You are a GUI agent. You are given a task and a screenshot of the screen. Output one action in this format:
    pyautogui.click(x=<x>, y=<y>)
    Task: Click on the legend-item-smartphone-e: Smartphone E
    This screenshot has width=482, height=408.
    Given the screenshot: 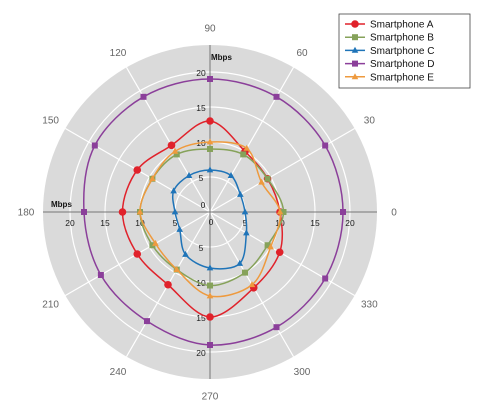 What is the action you would take?
    pyautogui.click(x=389, y=77)
    